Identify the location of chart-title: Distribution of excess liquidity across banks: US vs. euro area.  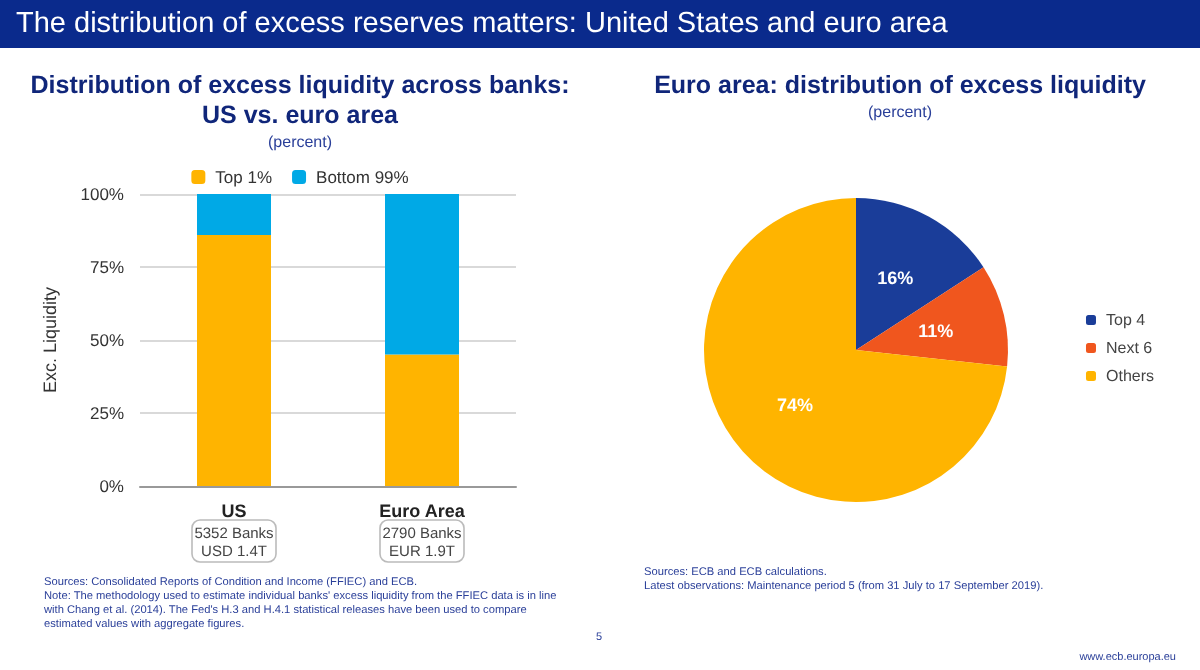
(300, 100).